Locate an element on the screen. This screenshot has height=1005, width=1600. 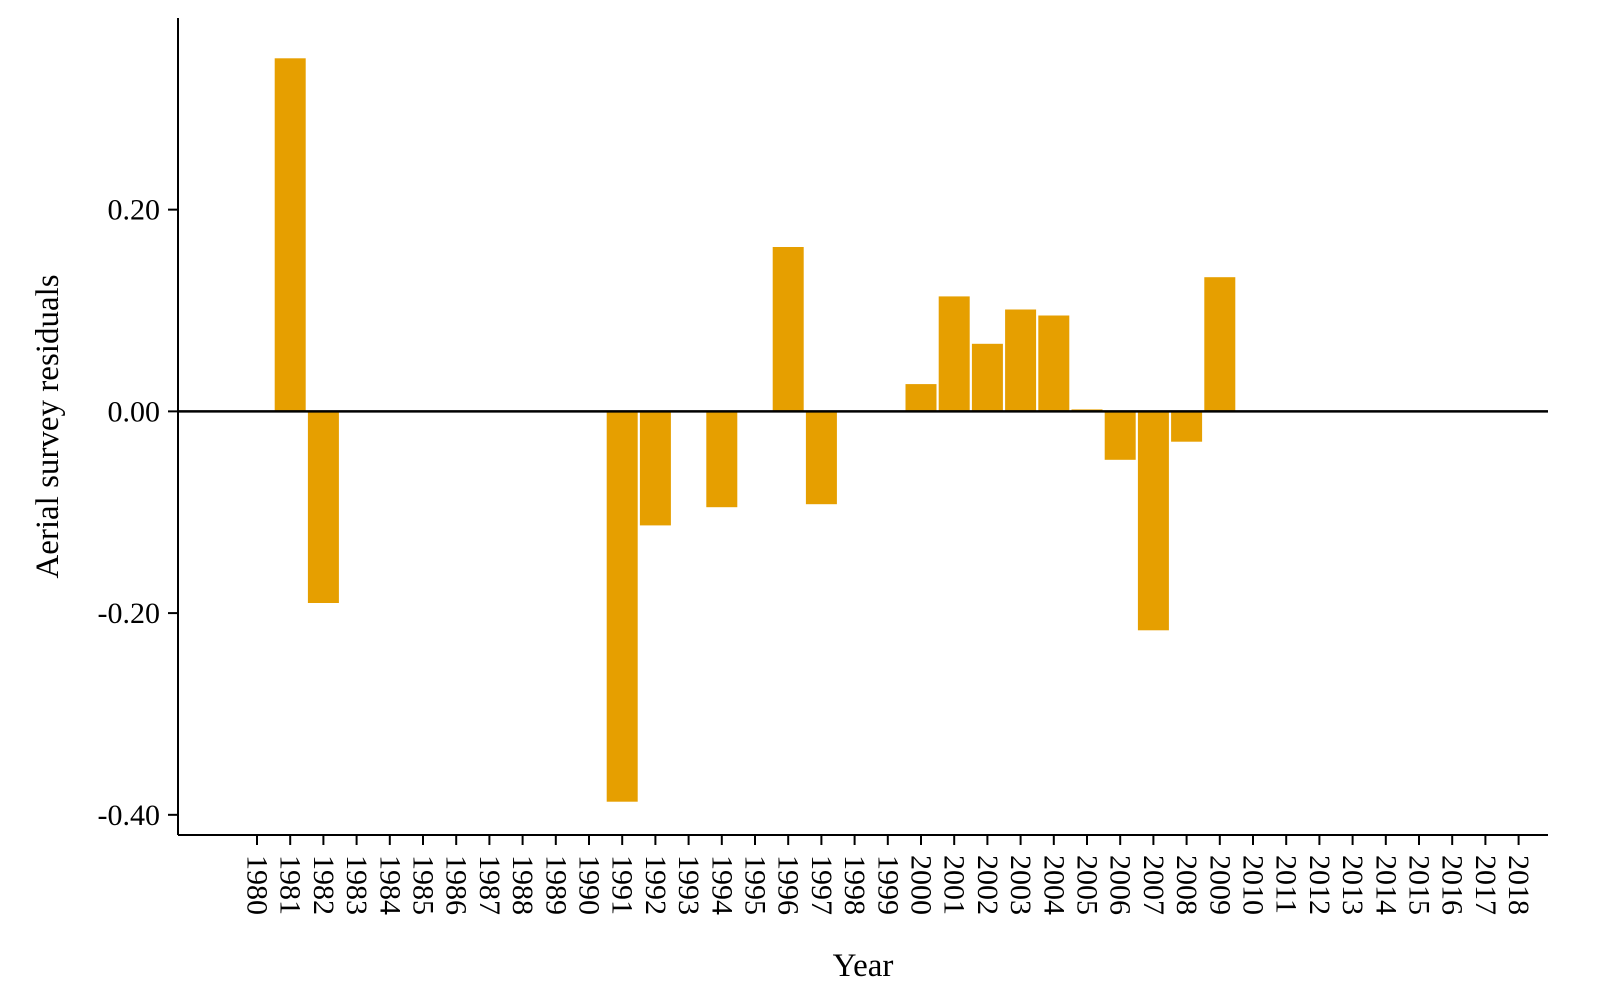
x-tick-label: 2010 is located at coordinates (1253, 885).